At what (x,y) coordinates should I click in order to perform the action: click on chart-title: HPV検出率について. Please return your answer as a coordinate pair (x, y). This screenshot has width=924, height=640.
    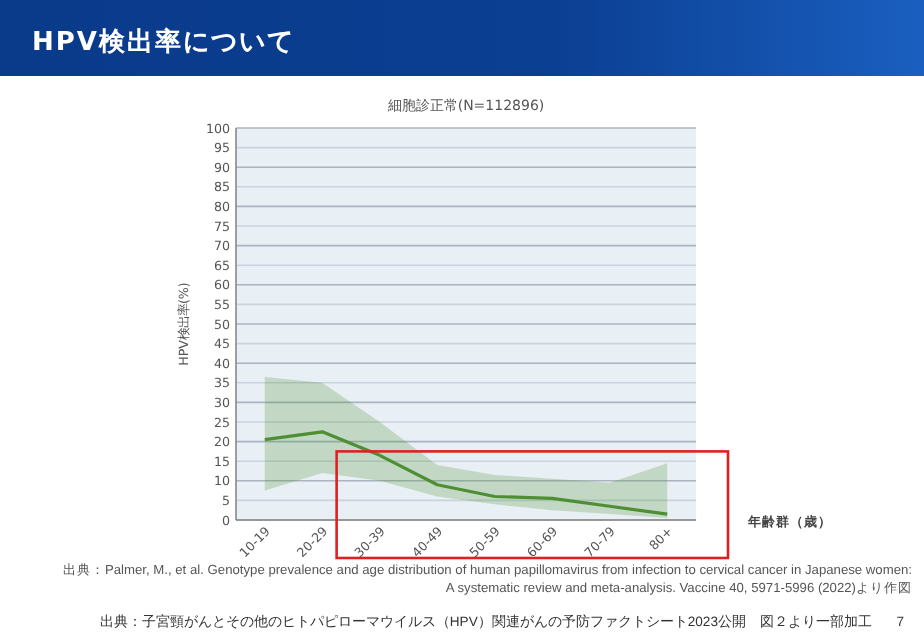
    Looking at the image, I should click on (163, 42).